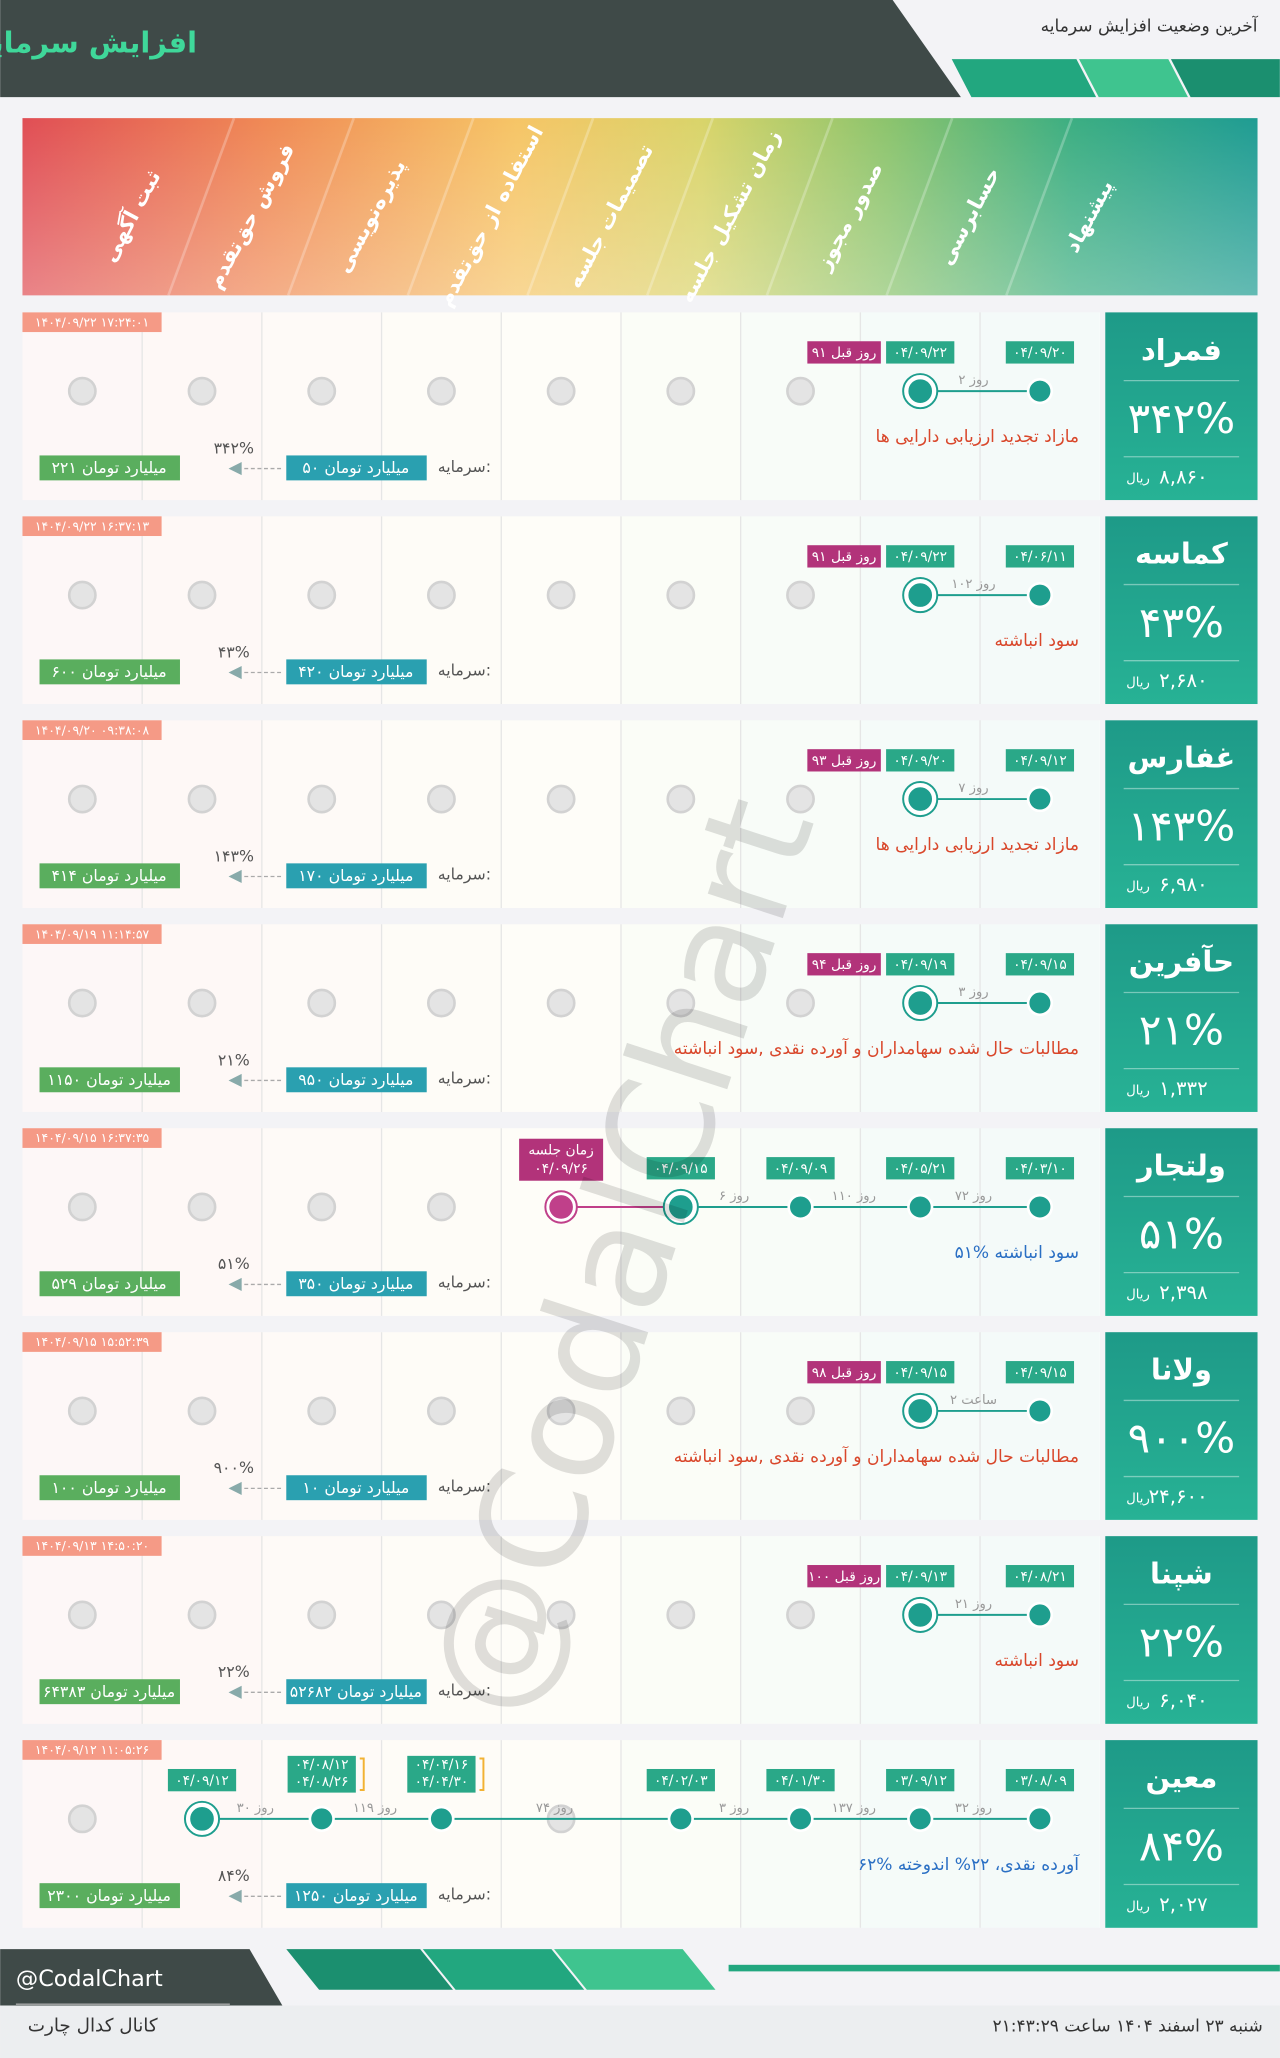 The image size is (1280, 2058). I want to click on gap-label: ۱۳۷ روز, so click(854, 1808).